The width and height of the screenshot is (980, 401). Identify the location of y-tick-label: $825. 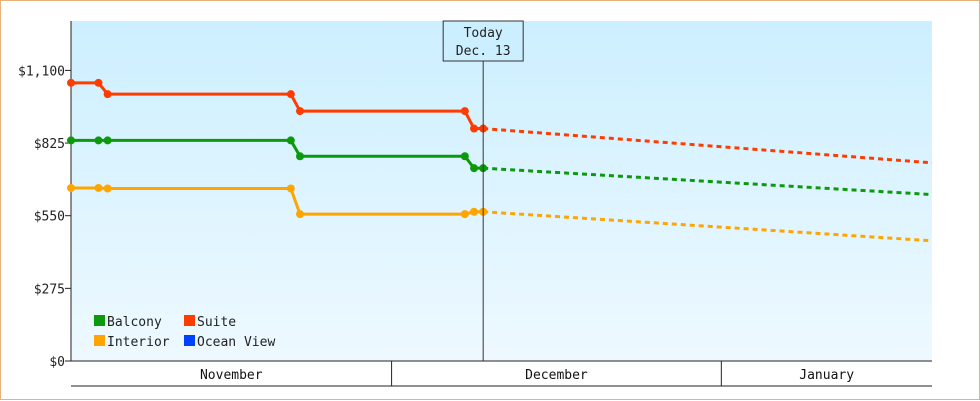
(49, 144).